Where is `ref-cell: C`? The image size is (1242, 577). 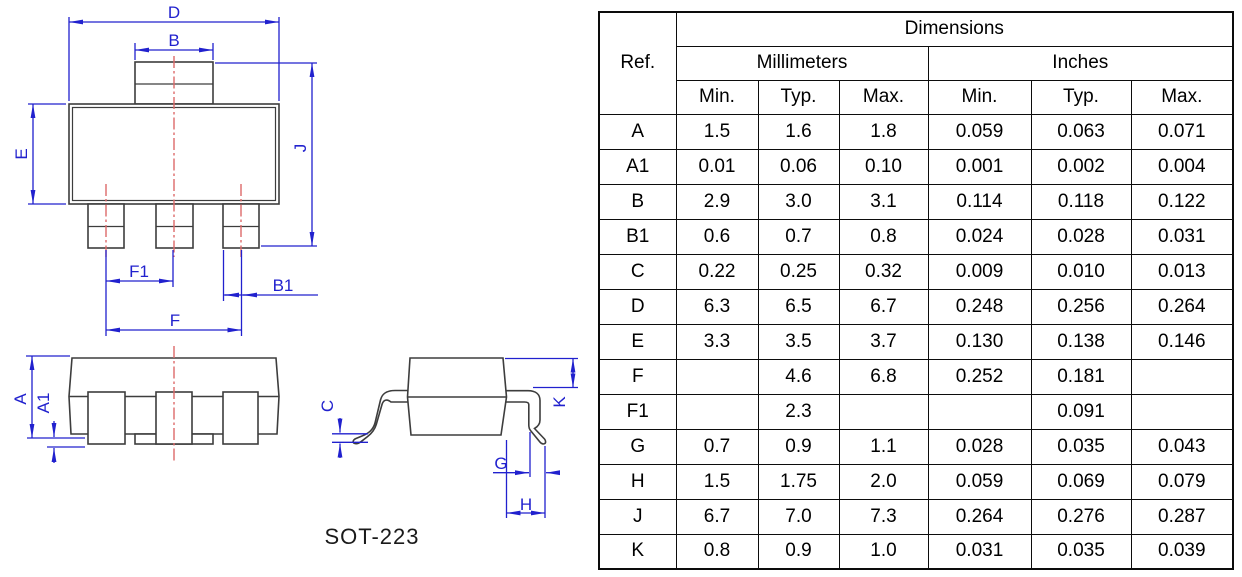
ref-cell: C is located at coordinates (637, 271).